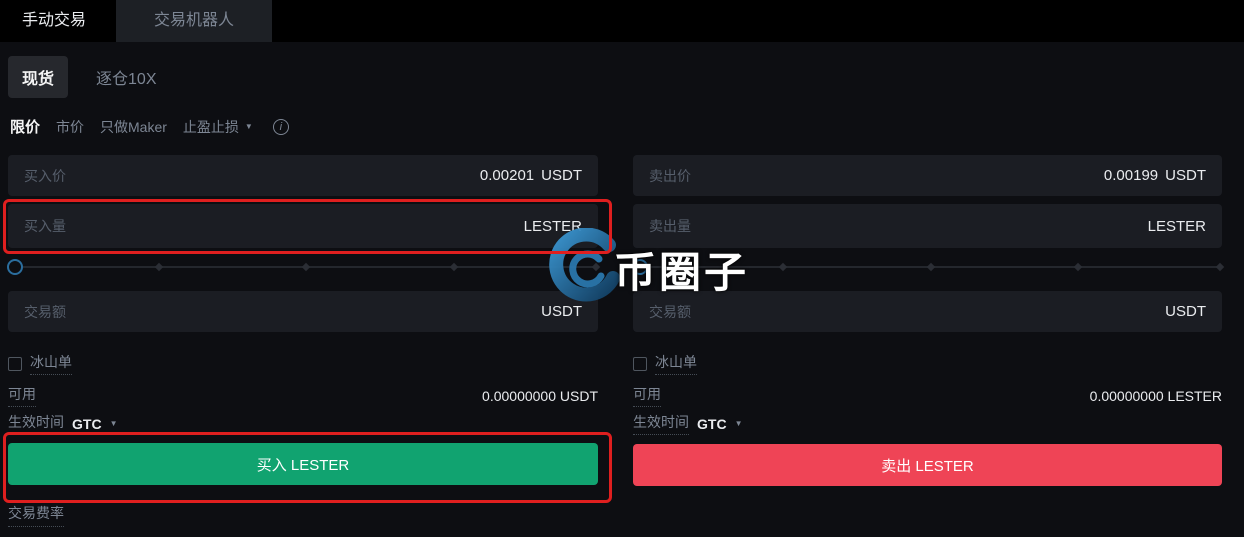 The height and width of the screenshot is (537, 1244). What do you see at coordinates (36, 423) in the screenshot?
I see `buy-tif-label: 生效时间` at bounding box center [36, 423].